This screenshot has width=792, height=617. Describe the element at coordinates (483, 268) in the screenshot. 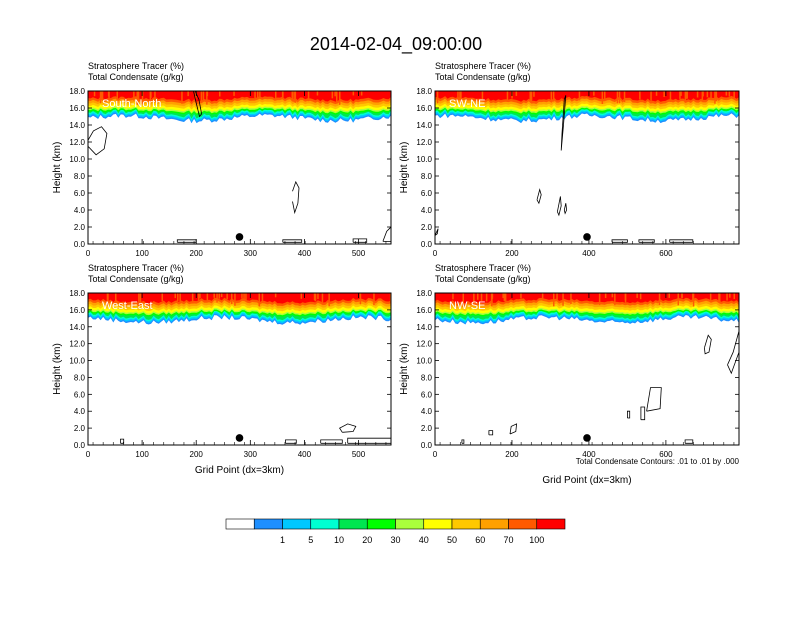

I see `field-label: Stratosphere Tracer (%)` at that location.